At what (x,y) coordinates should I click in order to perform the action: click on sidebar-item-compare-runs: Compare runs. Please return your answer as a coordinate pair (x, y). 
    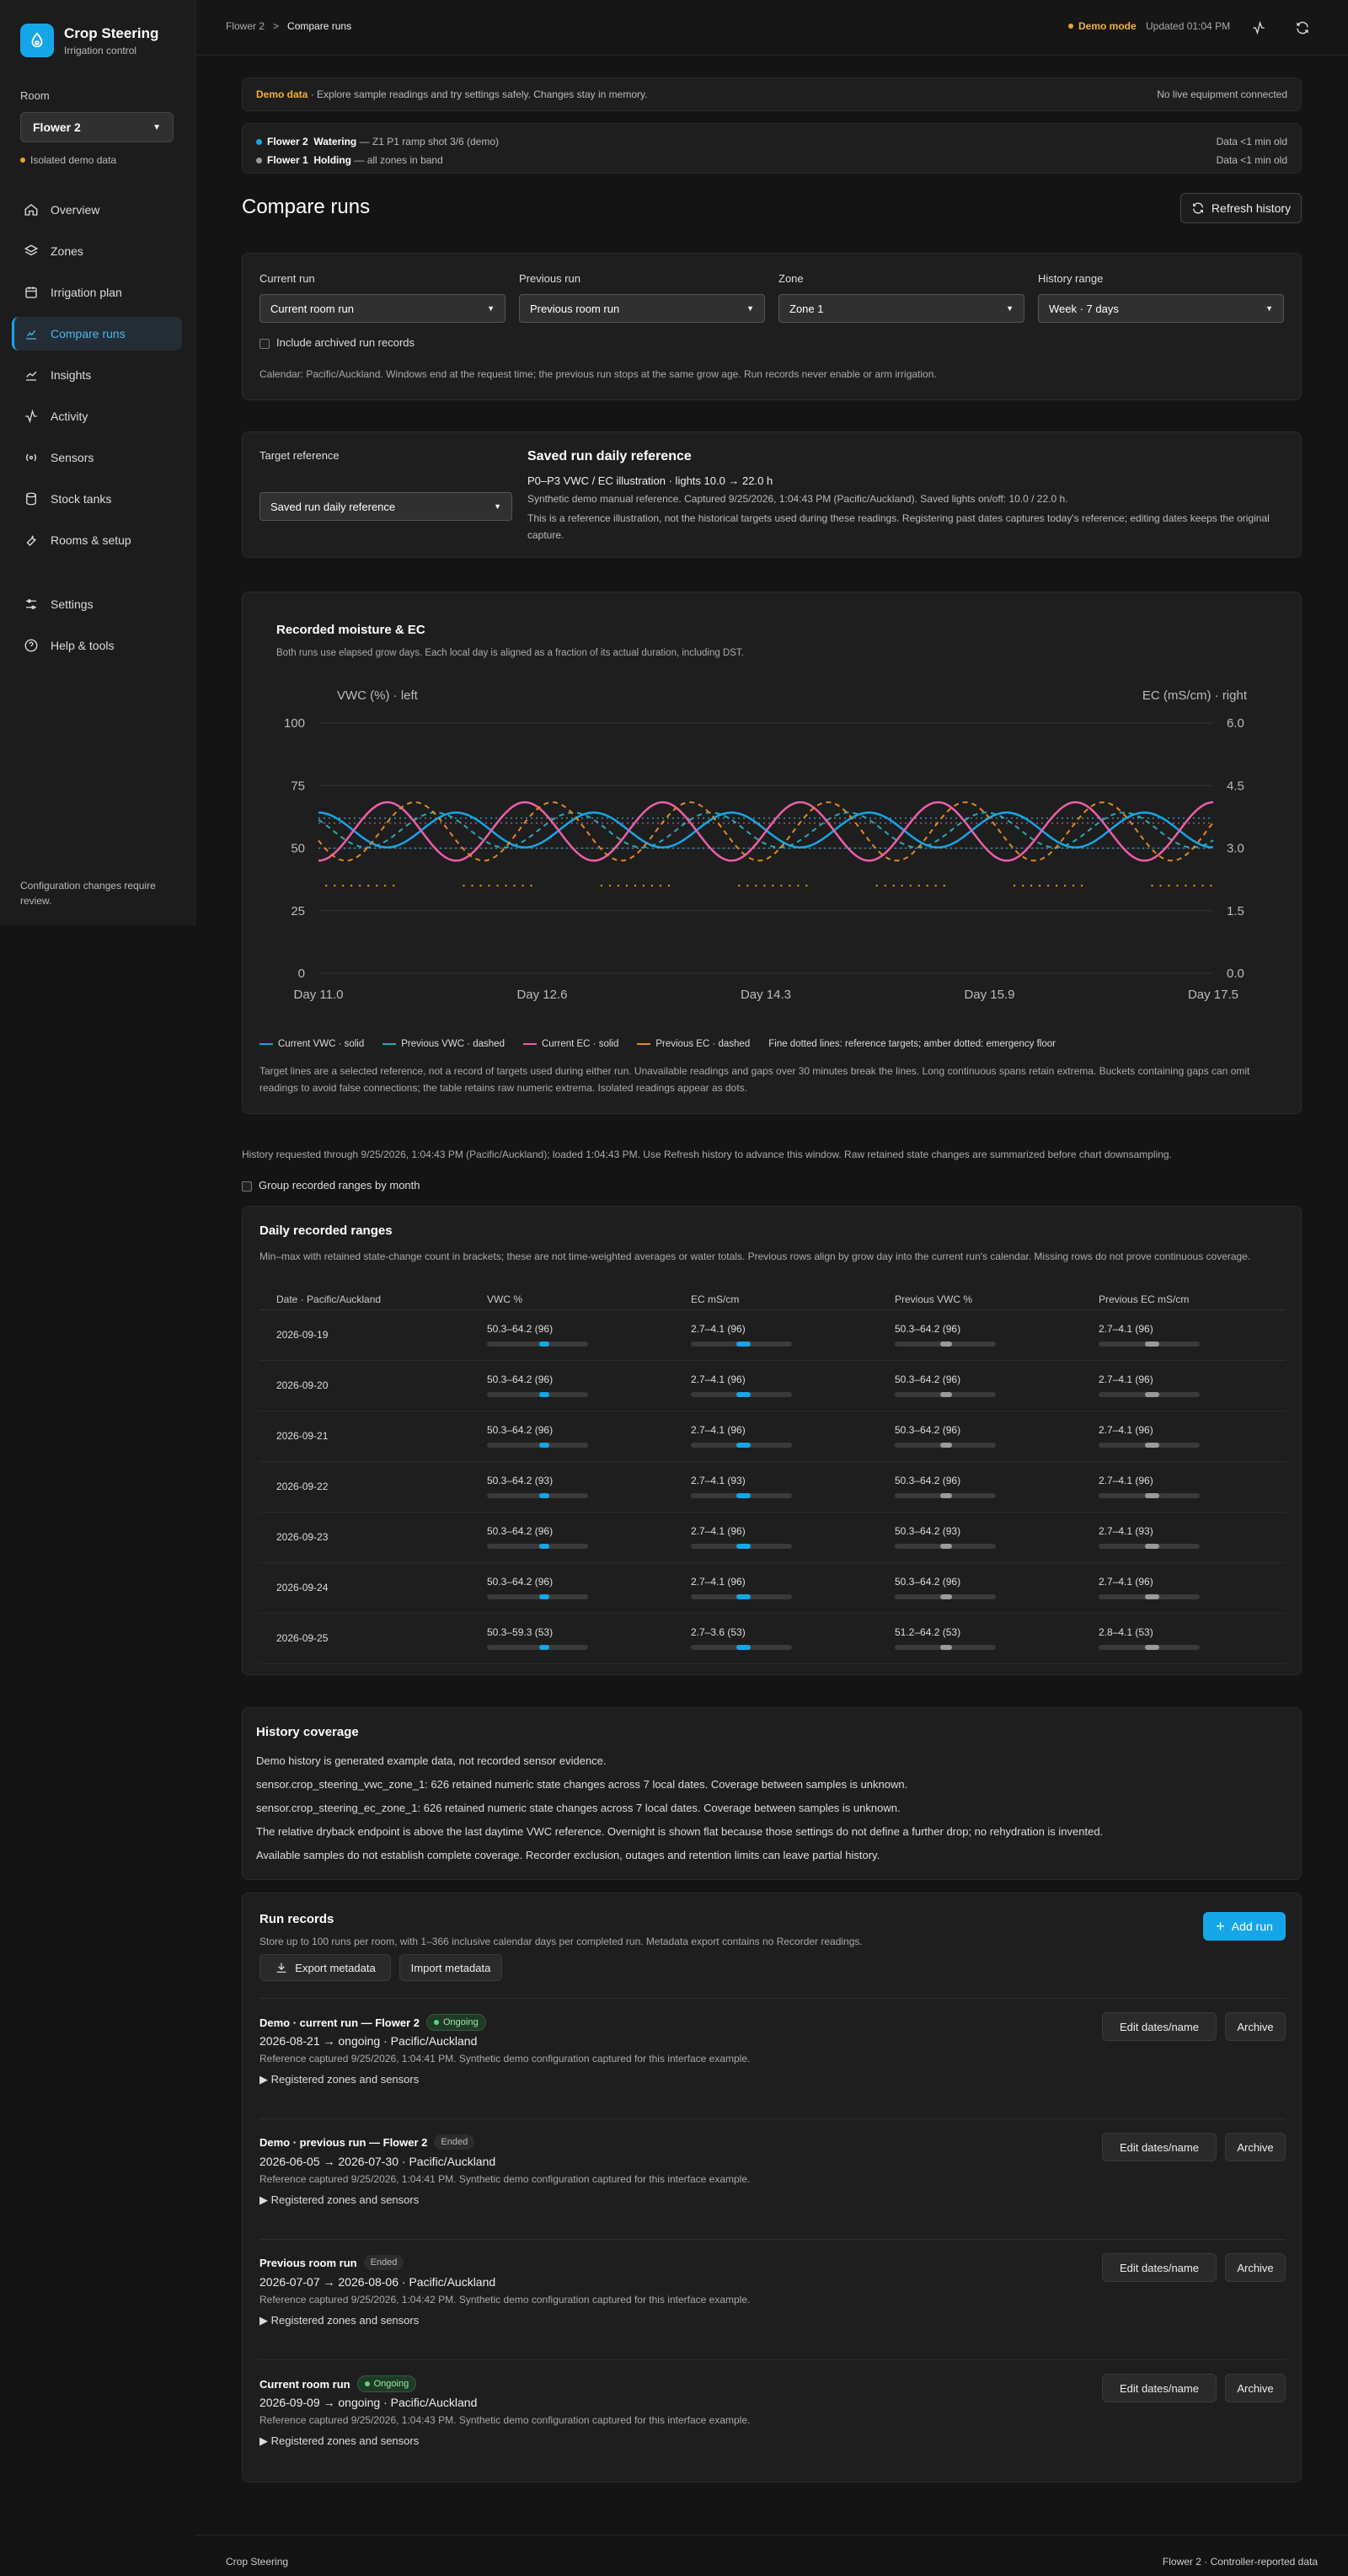
    Looking at the image, I should click on (97, 334).